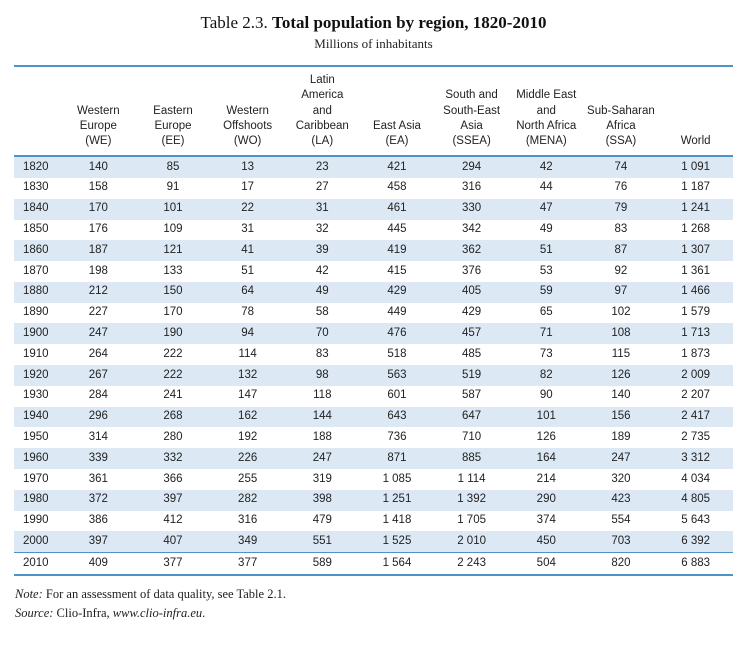  I want to click on value-cell: 74, so click(621, 166).